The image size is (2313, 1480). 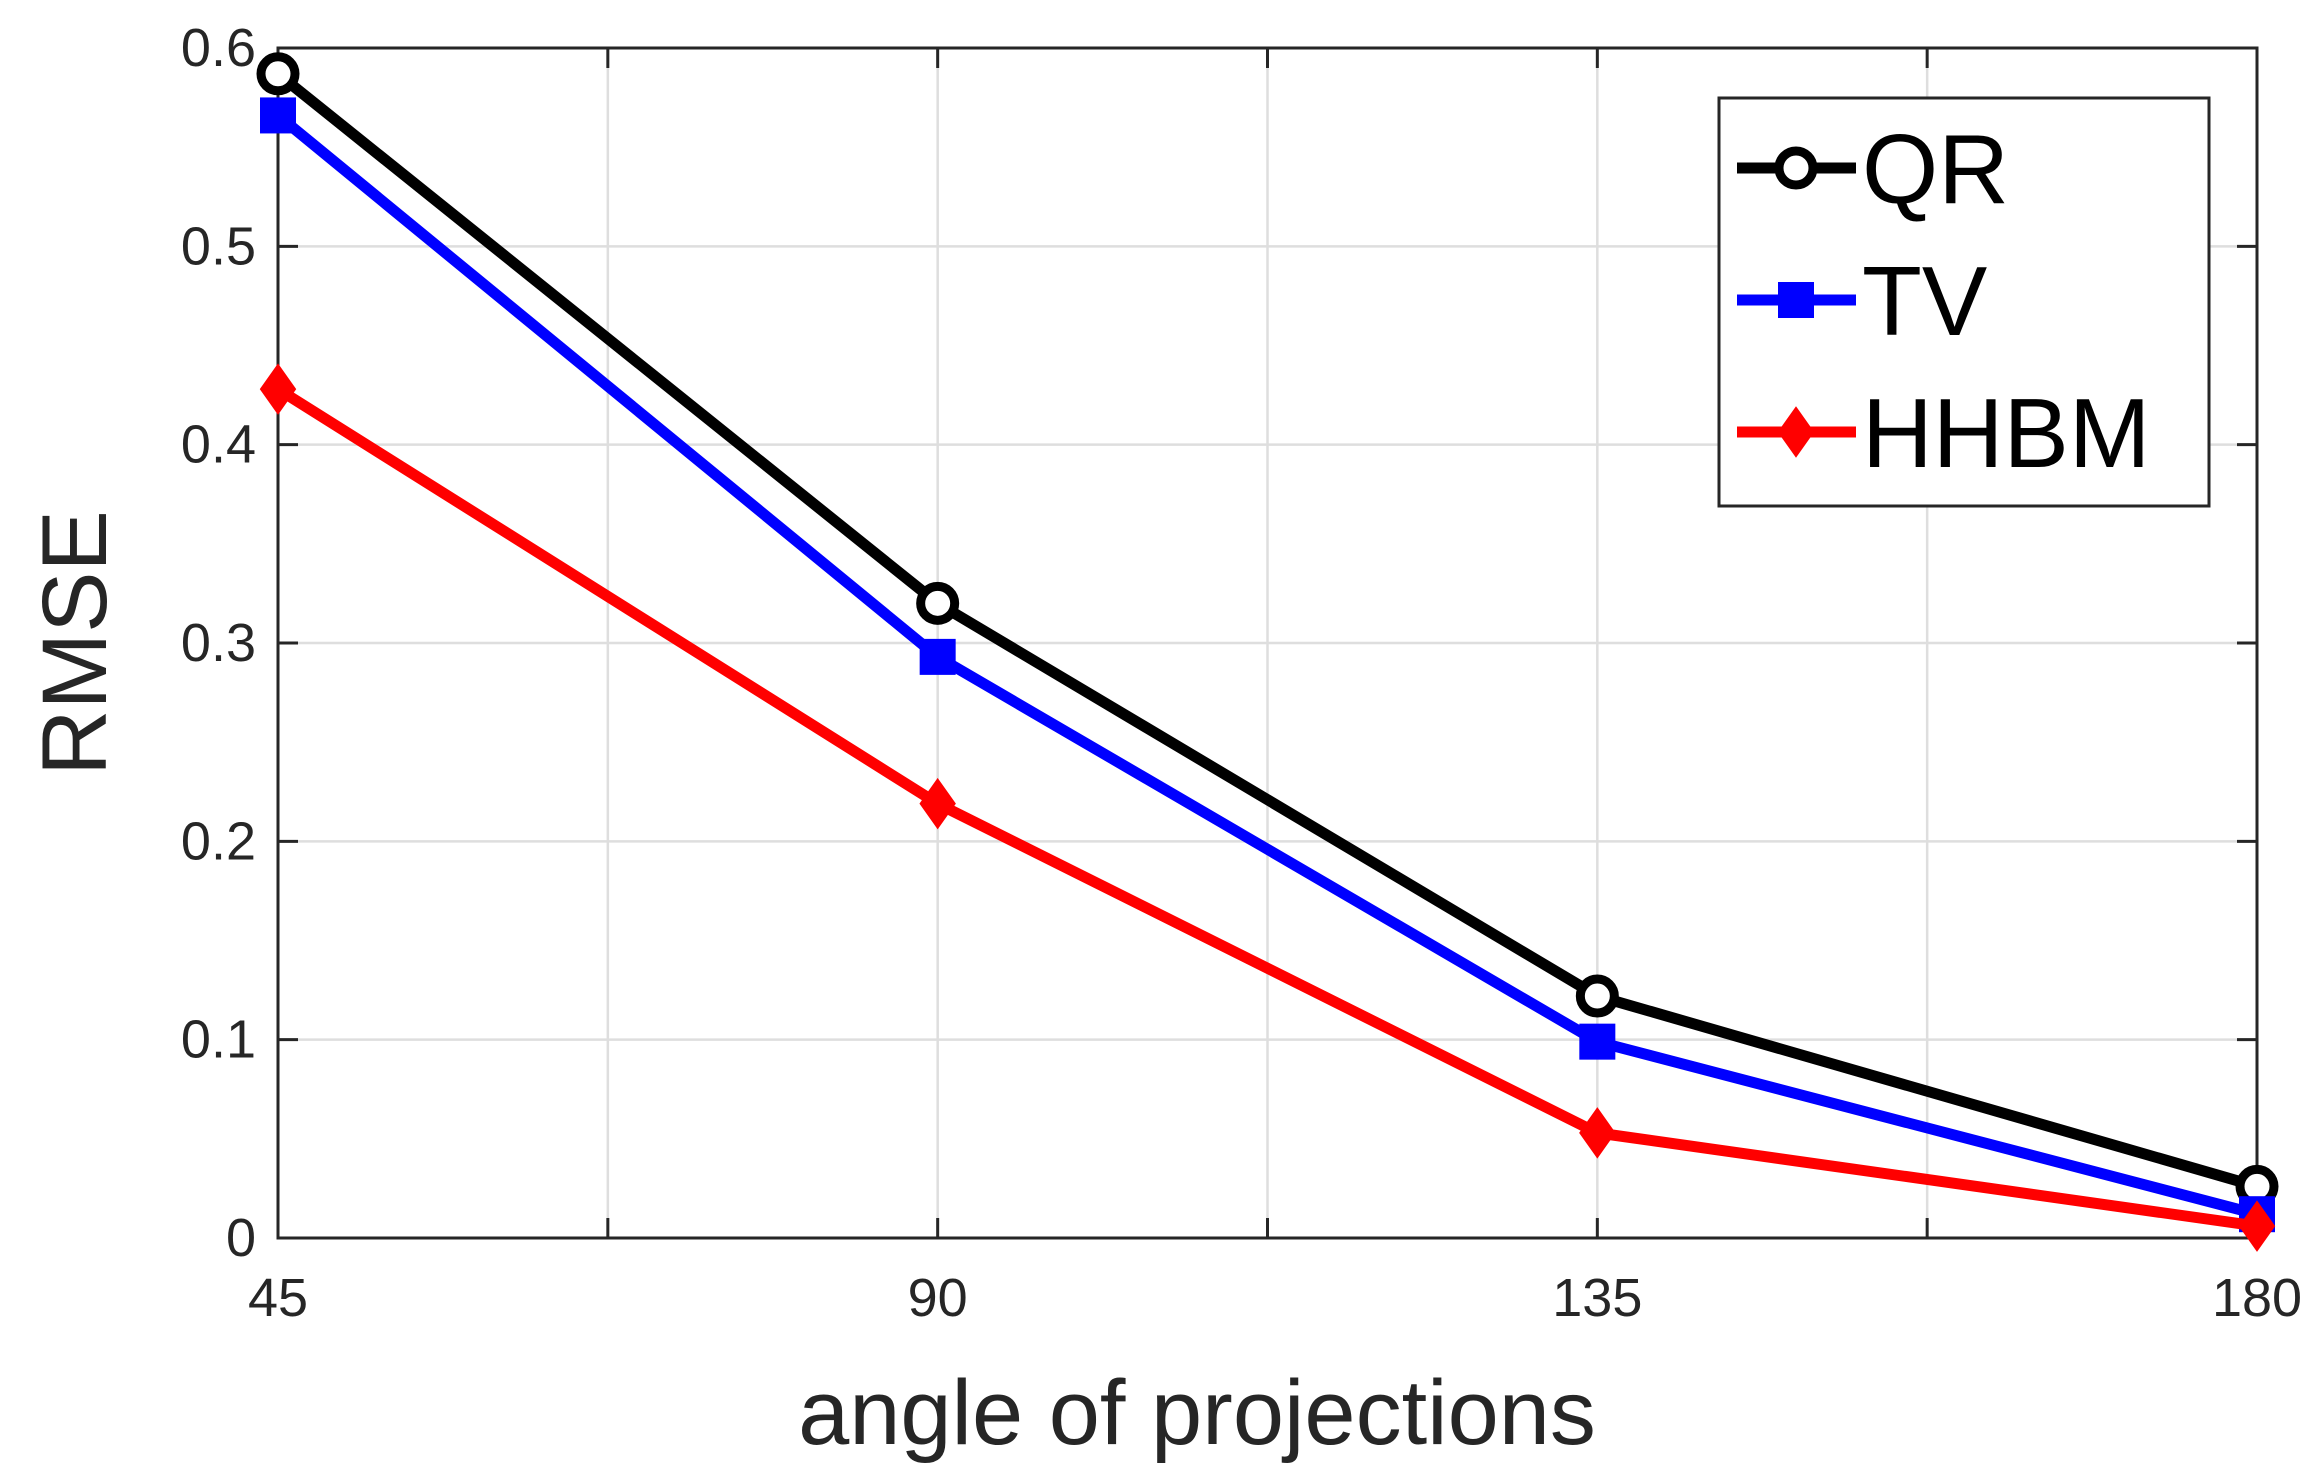 What do you see at coordinates (218, 1040) in the screenshot?
I see `y-tick-label: 0.1` at bounding box center [218, 1040].